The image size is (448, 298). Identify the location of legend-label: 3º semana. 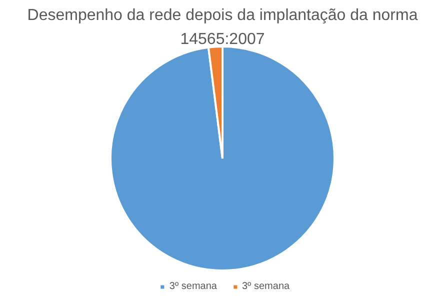
(193, 286).